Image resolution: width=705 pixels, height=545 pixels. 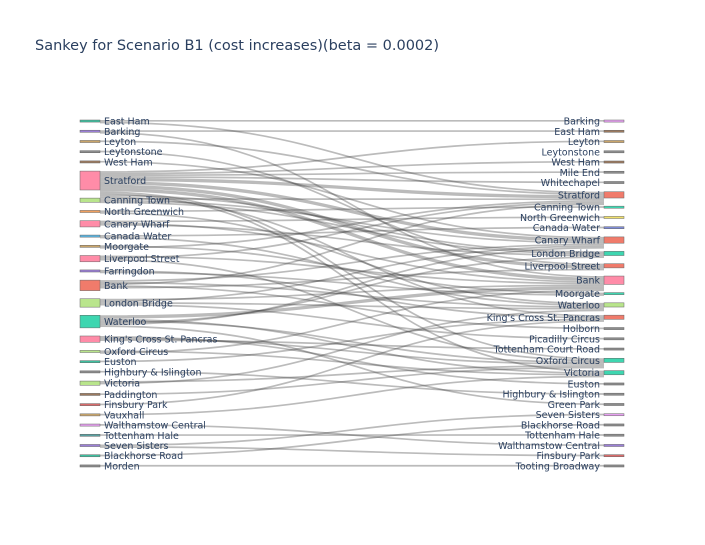 What do you see at coordinates (90, 351) in the screenshot?
I see `source-node-oxford-circus` at bounding box center [90, 351].